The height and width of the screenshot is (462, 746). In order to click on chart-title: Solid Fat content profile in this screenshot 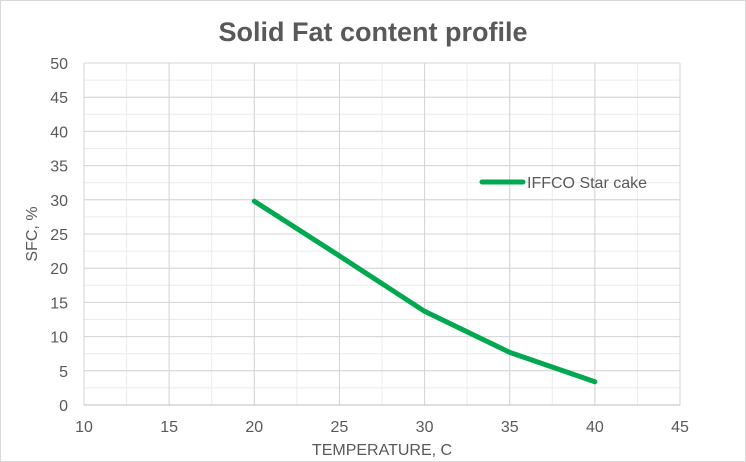, I will do `click(373, 32)`.